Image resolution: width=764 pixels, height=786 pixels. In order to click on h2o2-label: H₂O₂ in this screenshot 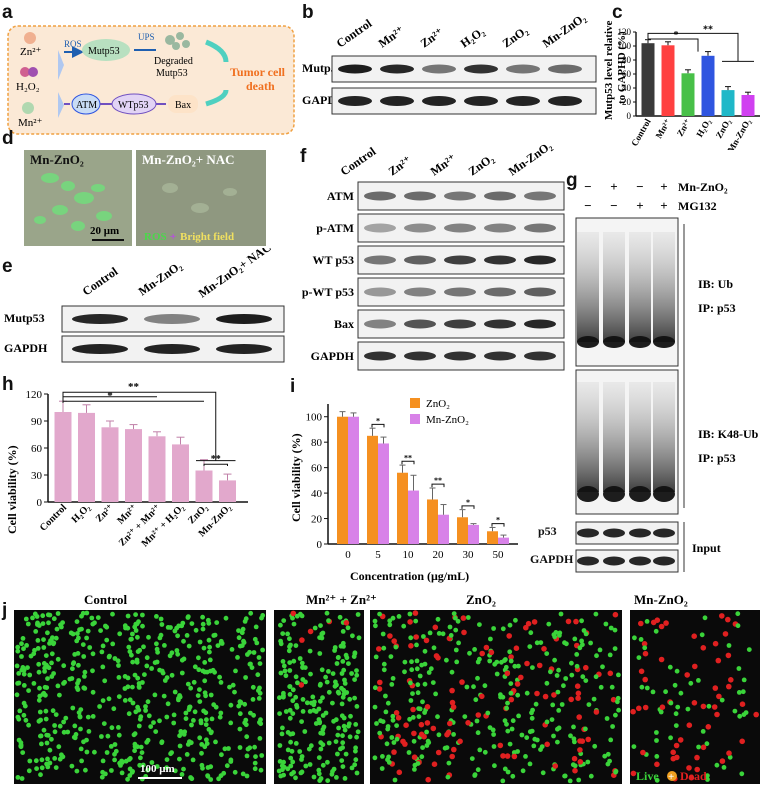, I will do `click(28, 87)`.